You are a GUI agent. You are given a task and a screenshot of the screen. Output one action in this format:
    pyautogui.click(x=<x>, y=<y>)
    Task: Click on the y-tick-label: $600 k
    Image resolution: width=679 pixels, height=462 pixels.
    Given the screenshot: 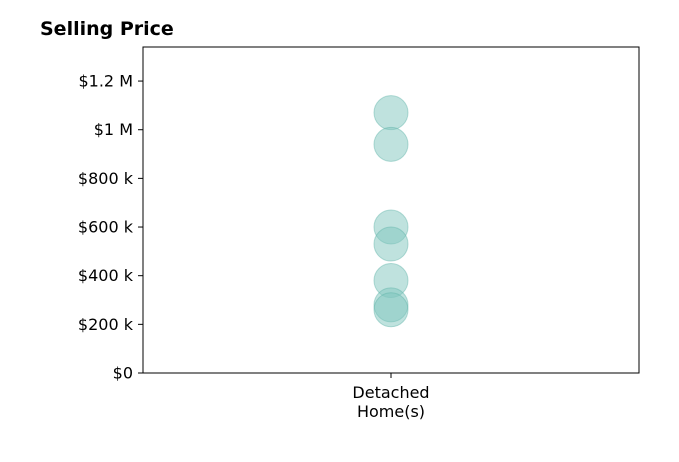 What is the action you would take?
    pyautogui.click(x=106, y=227)
    